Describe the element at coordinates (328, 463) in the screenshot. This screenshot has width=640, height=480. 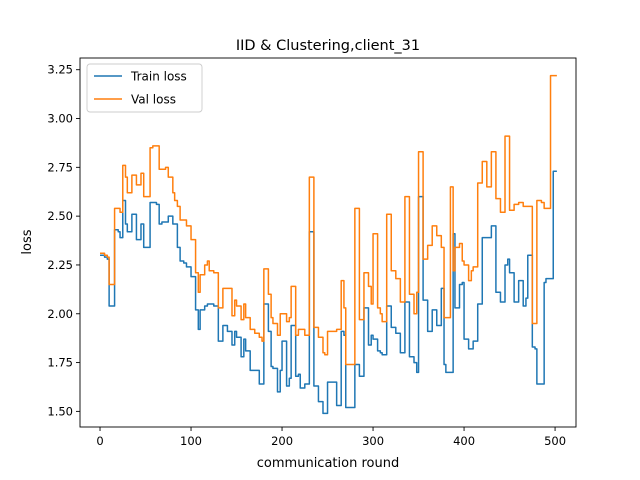
I see `x-axis-label: communication round` at that location.